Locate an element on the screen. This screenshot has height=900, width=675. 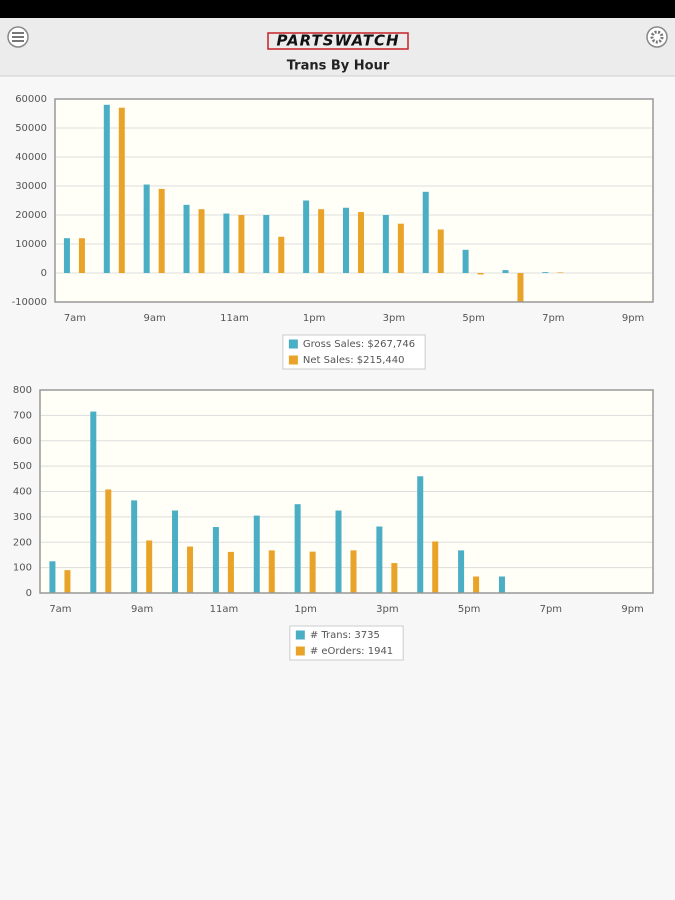
legend-label: # Trans: 3735 is located at coordinates (345, 635).